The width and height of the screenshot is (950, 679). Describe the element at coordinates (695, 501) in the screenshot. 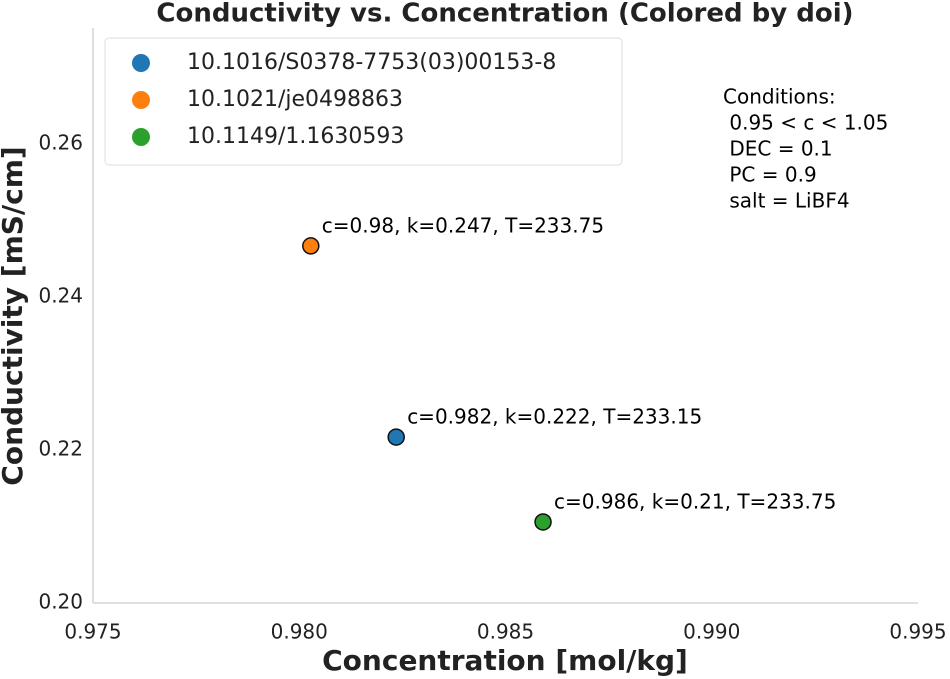

I see `point-annotation: c=0.986, k=0.21, T=233.75` at that location.